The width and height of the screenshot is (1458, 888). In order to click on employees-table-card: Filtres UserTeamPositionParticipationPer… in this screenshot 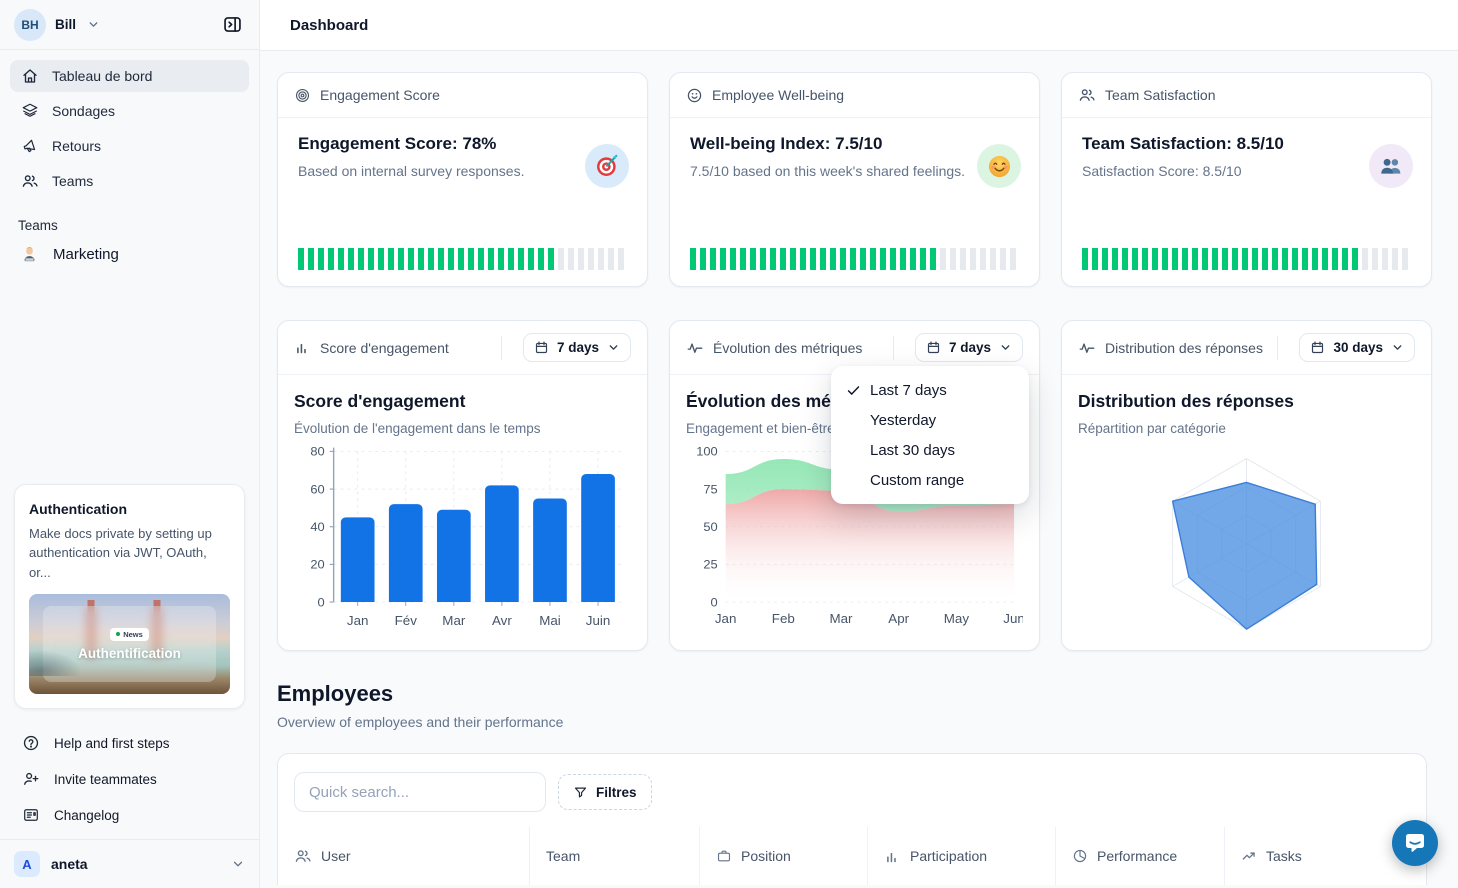, I will do `click(852, 819)`.